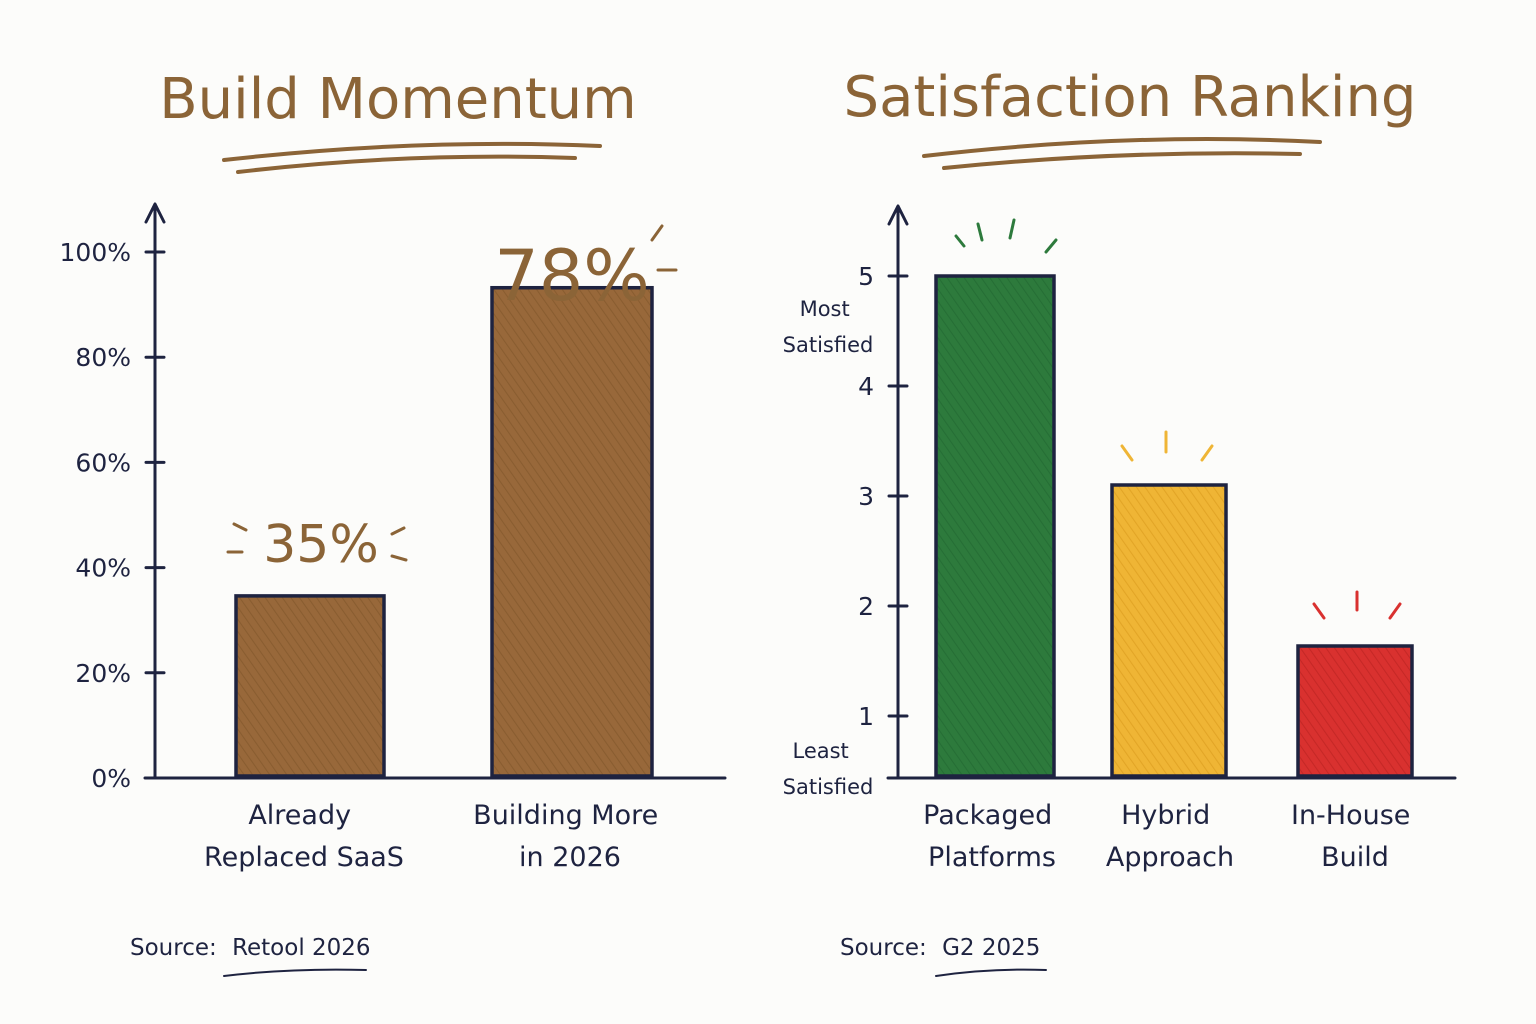 Image resolution: width=1536 pixels, height=1024 pixels. I want to click on category-label-packaged-platforms: Packaged Platforms, so click(992, 836).